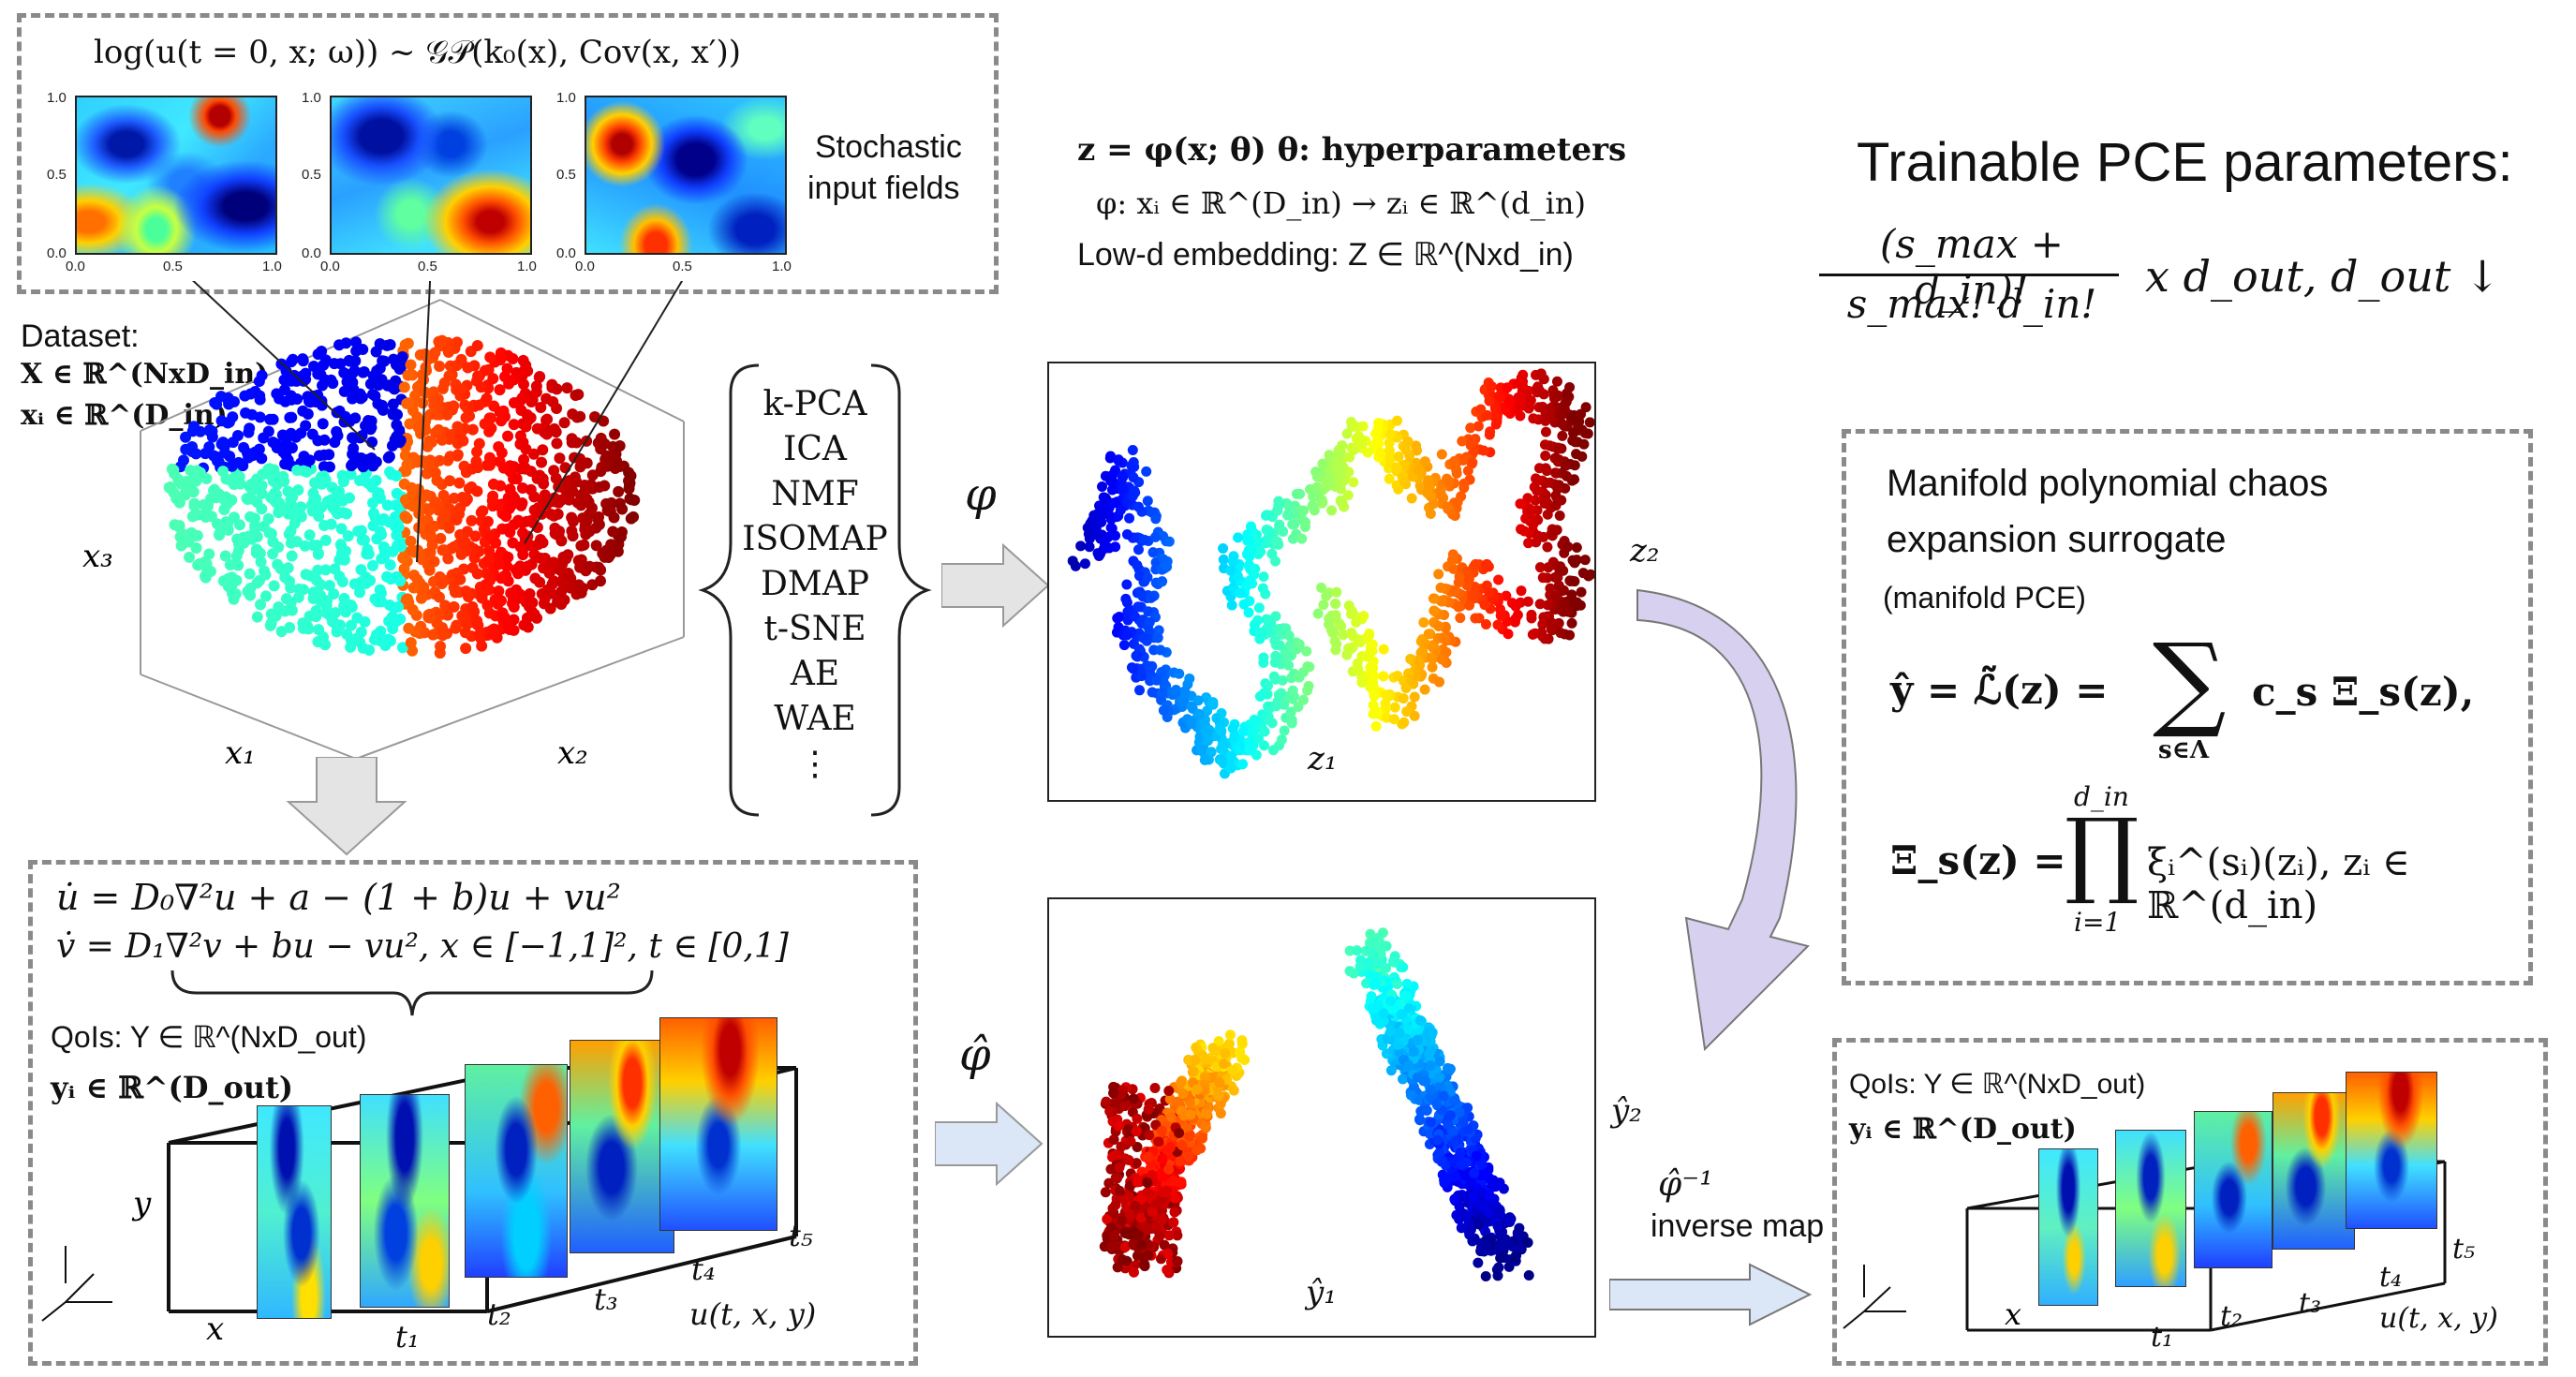 Image resolution: width=2576 pixels, height=1377 pixels. What do you see at coordinates (312, 253) in the screenshot?
I see `tick-y-bottom-2: 0.0` at bounding box center [312, 253].